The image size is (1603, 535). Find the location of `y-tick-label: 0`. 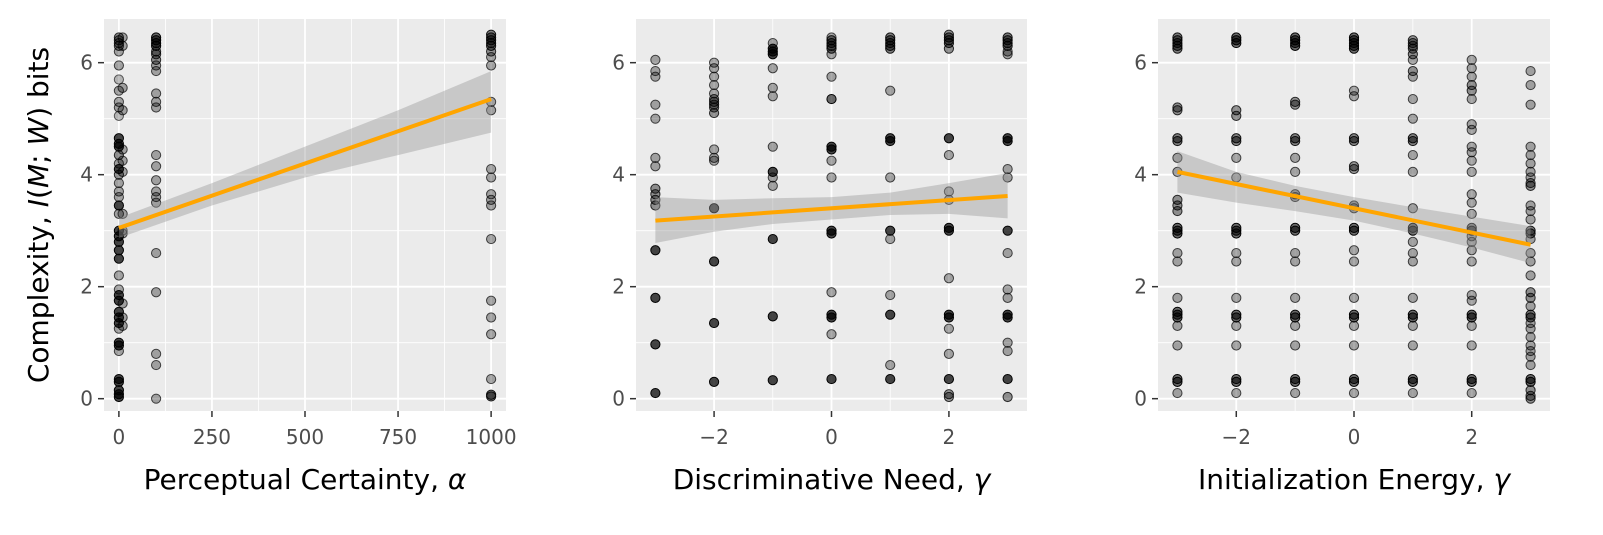

y-tick-label: 0 is located at coordinates (618, 399).